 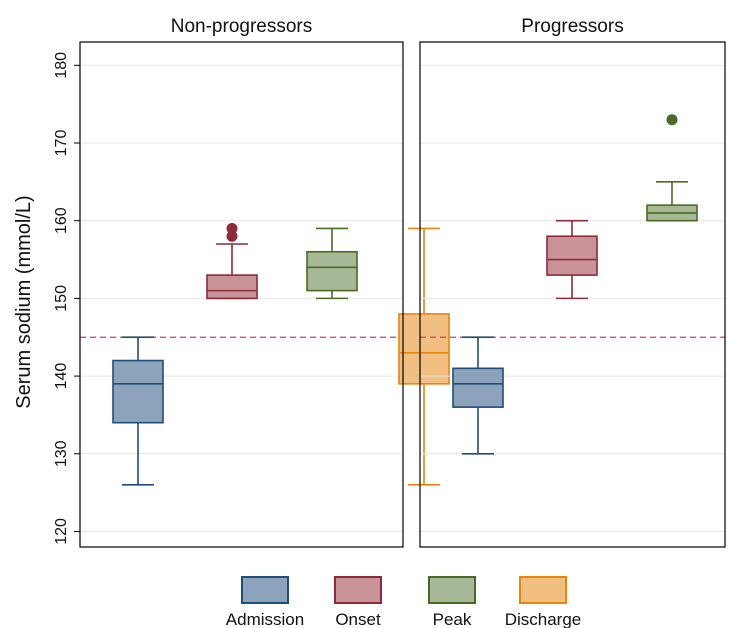 I want to click on legend-label-peak: Peak, so click(x=452, y=619).